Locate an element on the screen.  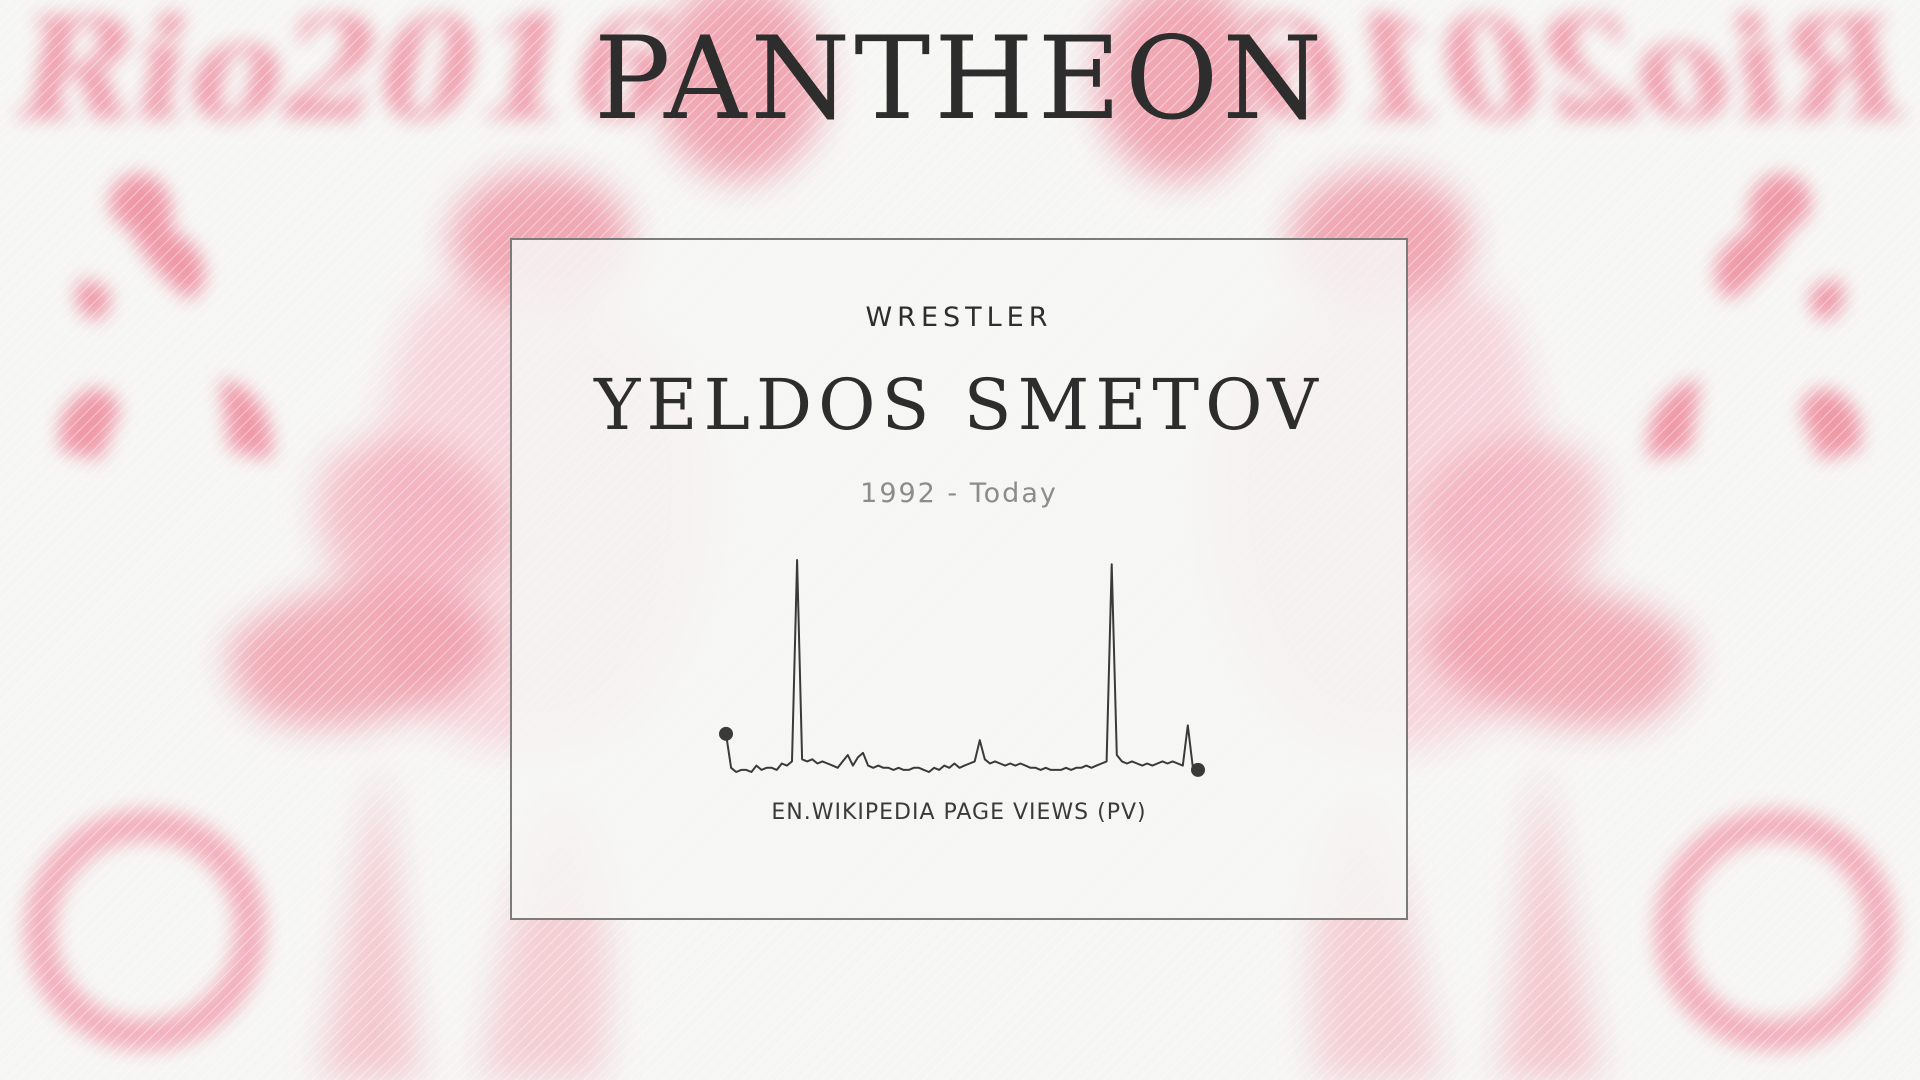
pageviews-start-dot is located at coordinates (726, 733).